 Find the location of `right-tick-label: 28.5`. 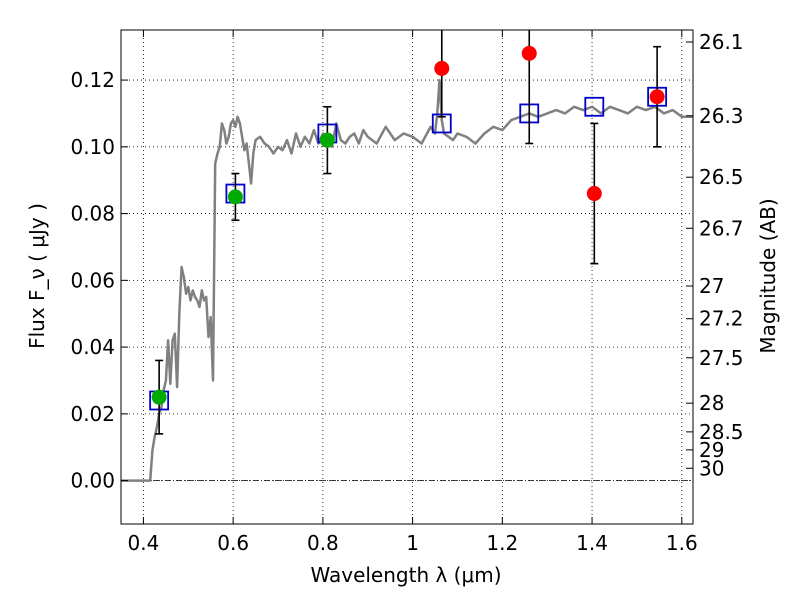

right-tick-label: 28.5 is located at coordinates (721, 432).